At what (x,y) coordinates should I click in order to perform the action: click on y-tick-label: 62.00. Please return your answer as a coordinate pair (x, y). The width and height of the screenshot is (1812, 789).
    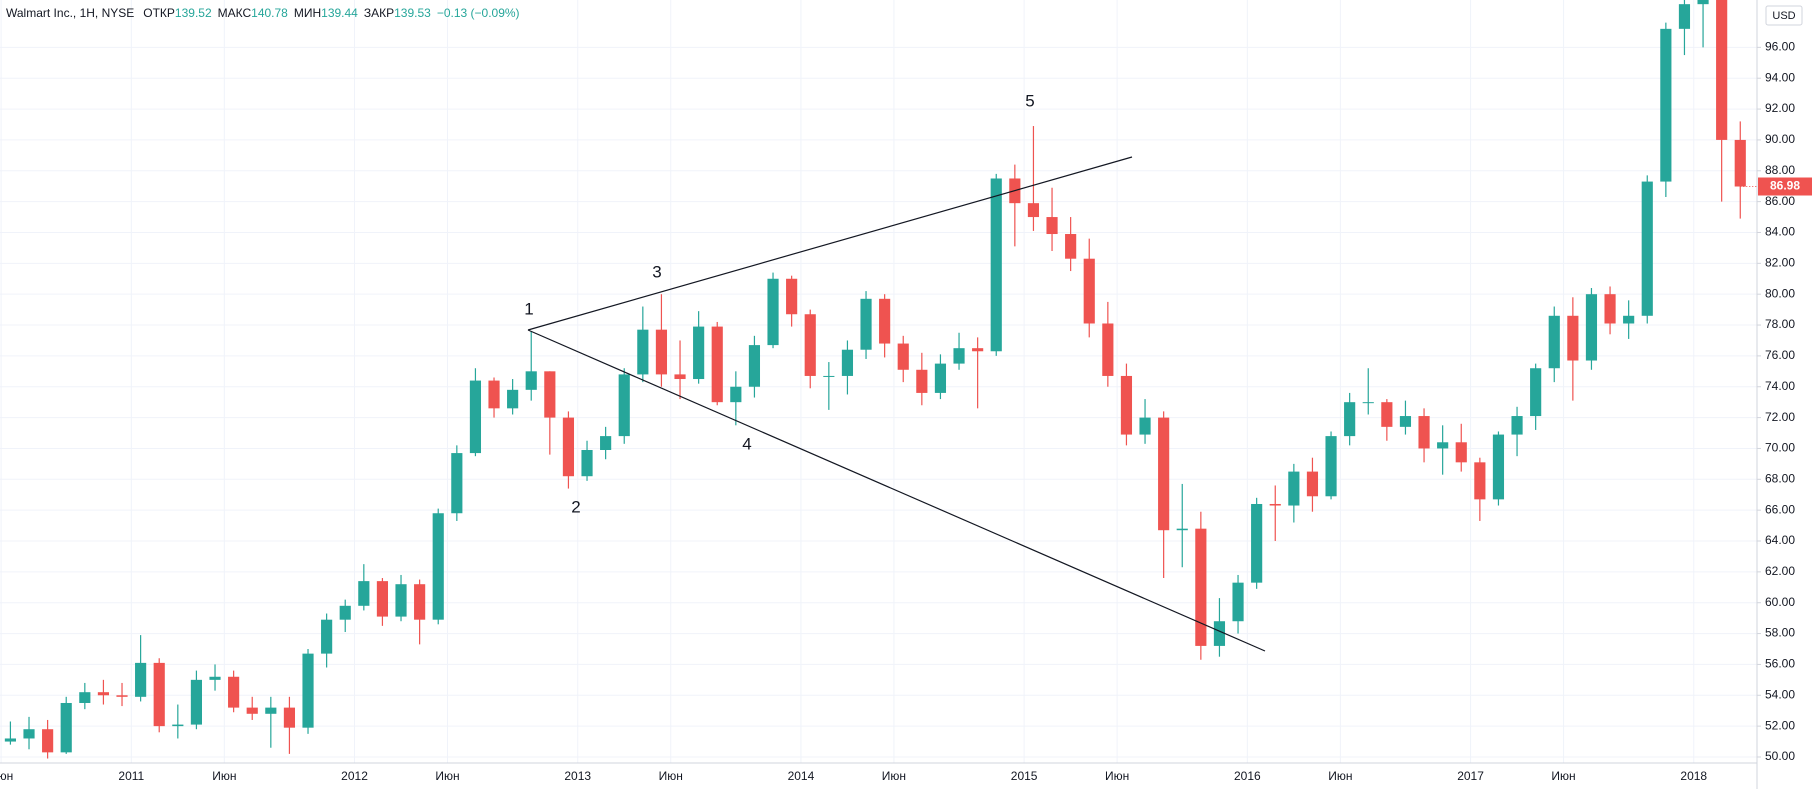
    Looking at the image, I should click on (1780, 571).